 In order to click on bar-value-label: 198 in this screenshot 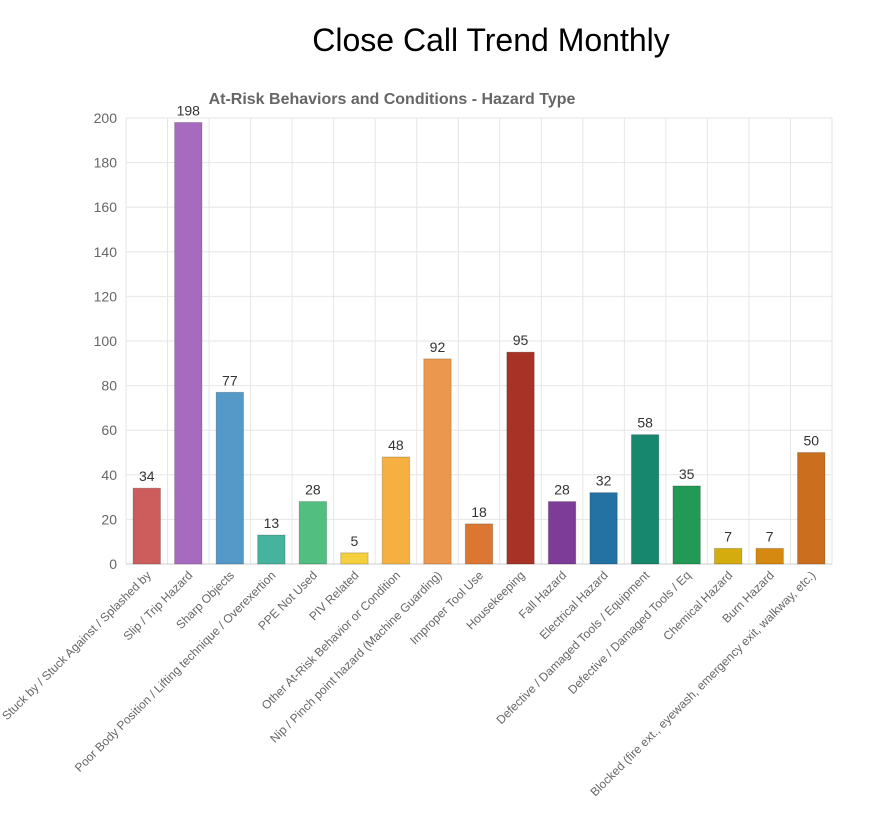, I will do `click(189, 110)`.